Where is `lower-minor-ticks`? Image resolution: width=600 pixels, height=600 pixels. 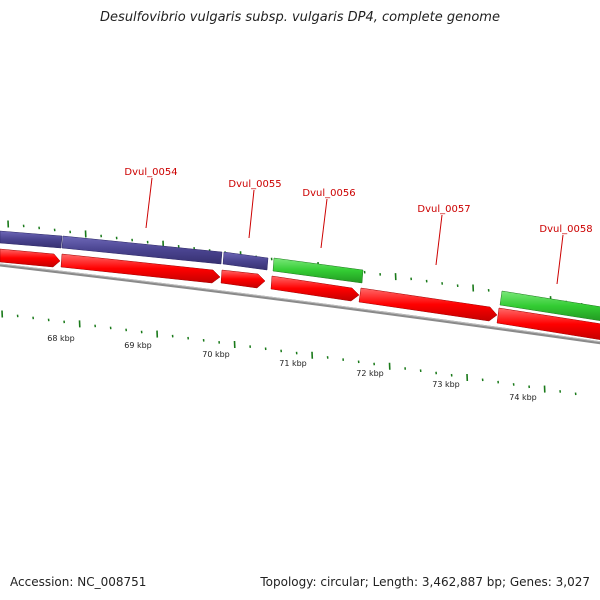 lower-minor-ticks is located at coordinates (289, 353).